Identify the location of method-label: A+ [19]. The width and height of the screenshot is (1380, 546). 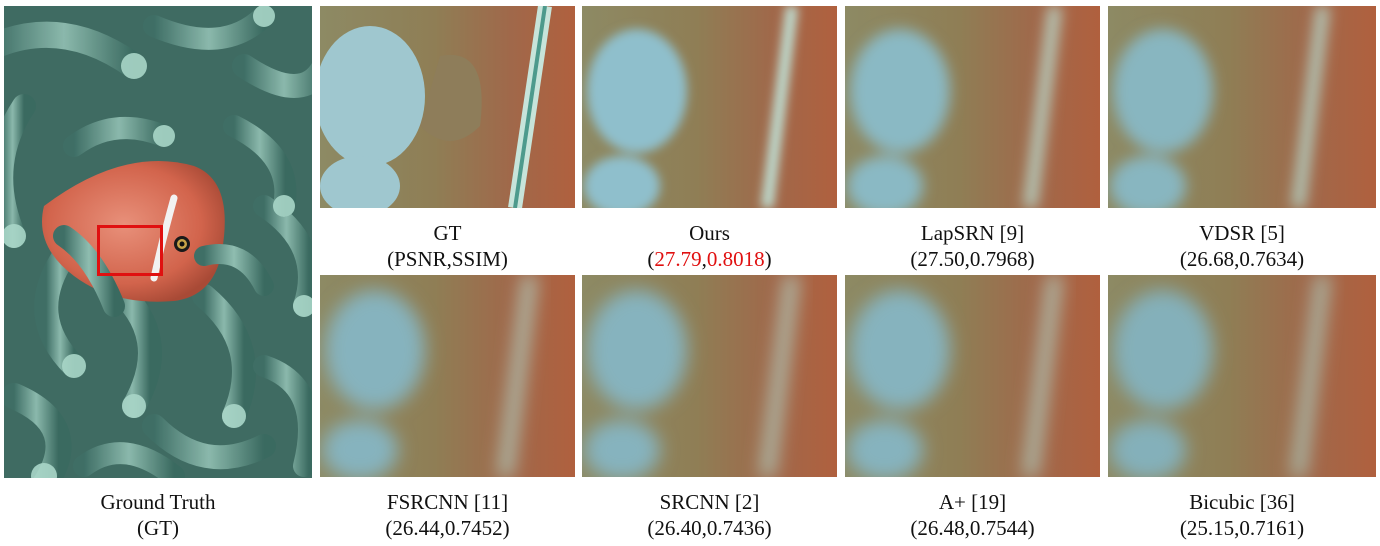
(972, 502).